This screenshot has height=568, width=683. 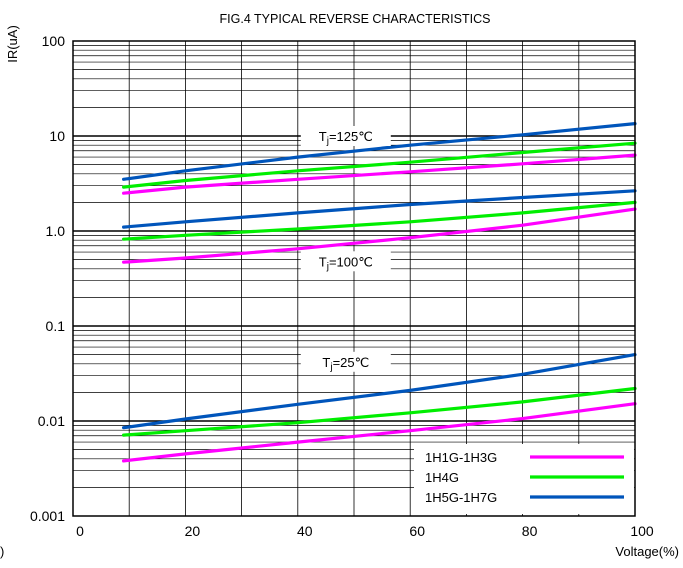 I want to click on x-tick-label: 80, so click(x=530, y=531).